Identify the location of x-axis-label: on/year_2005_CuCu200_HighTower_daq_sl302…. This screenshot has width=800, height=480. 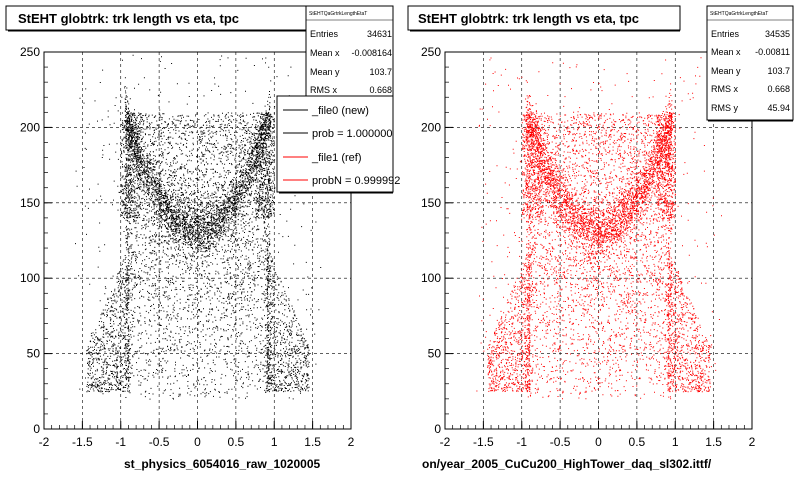
(567, 464).